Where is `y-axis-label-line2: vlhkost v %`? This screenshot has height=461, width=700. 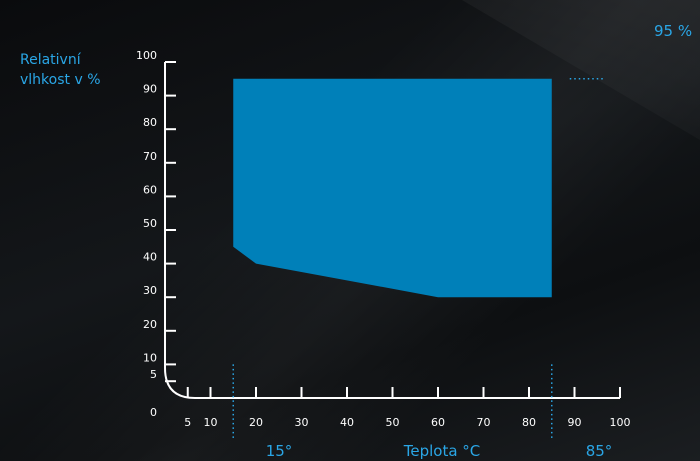 y-axis-label-line2: vlhkost v % is located at coordinates (60, 80).